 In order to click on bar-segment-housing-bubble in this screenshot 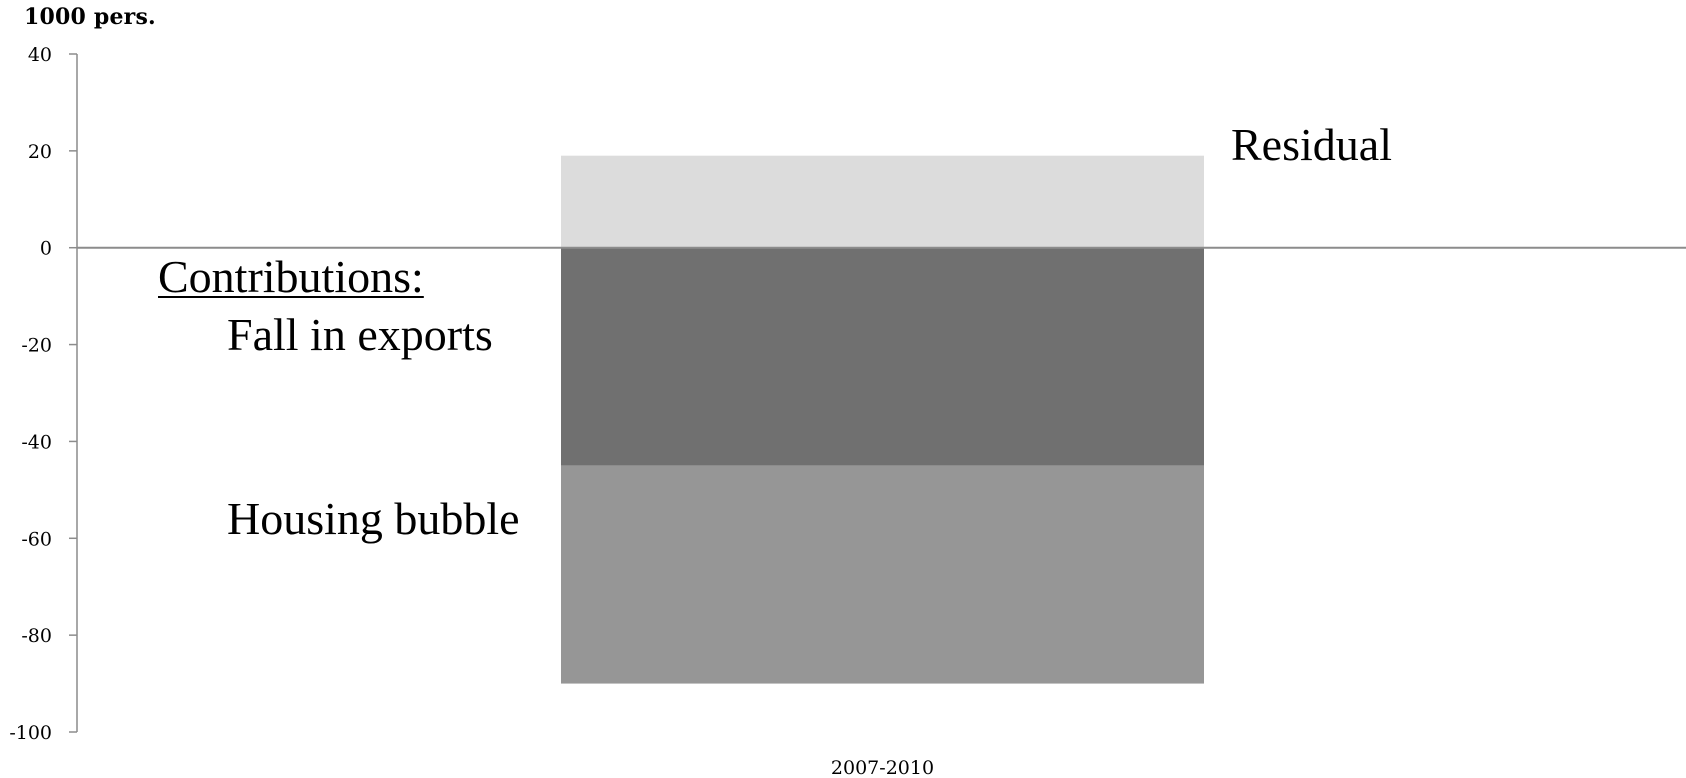, I will do `click(882, 574)`.